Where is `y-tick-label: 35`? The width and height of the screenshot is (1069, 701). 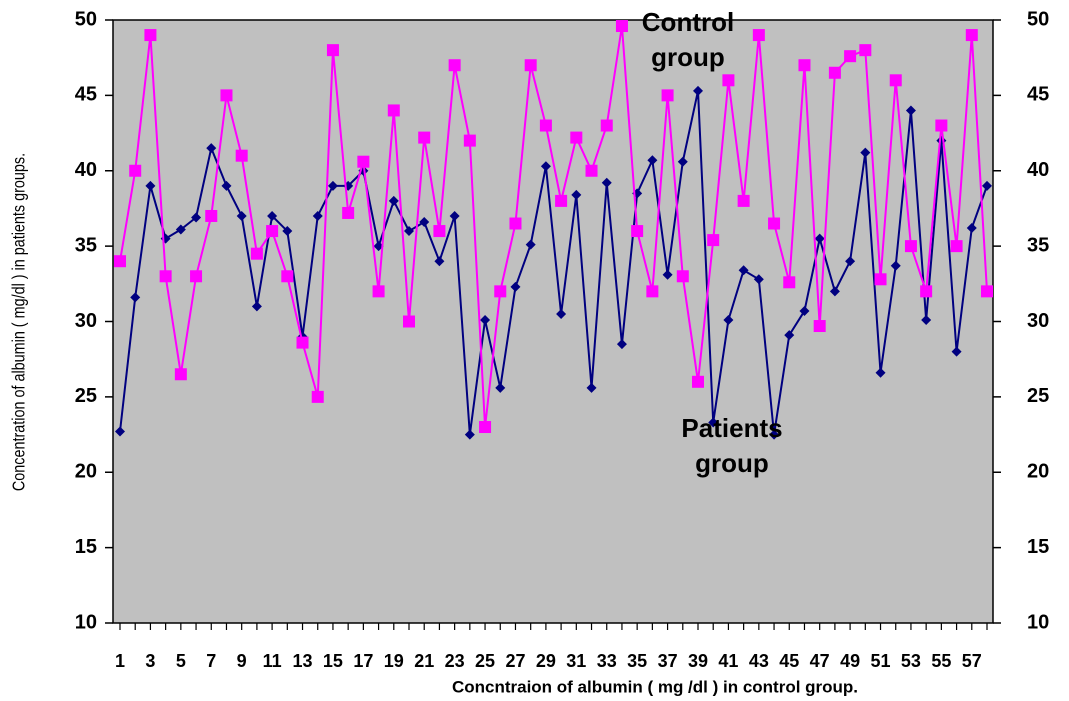
y-tick-label: 35 is located at coordinates (86, 245).